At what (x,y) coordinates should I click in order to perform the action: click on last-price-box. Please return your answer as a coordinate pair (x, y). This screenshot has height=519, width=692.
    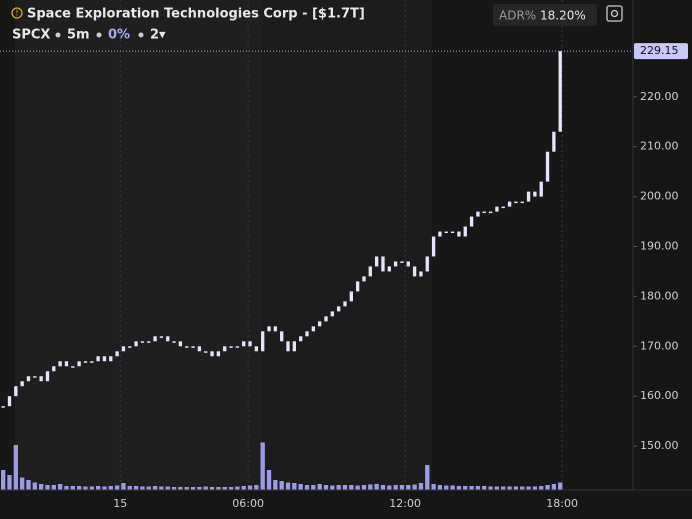
    Looking at the image, I should click on (661, 51).